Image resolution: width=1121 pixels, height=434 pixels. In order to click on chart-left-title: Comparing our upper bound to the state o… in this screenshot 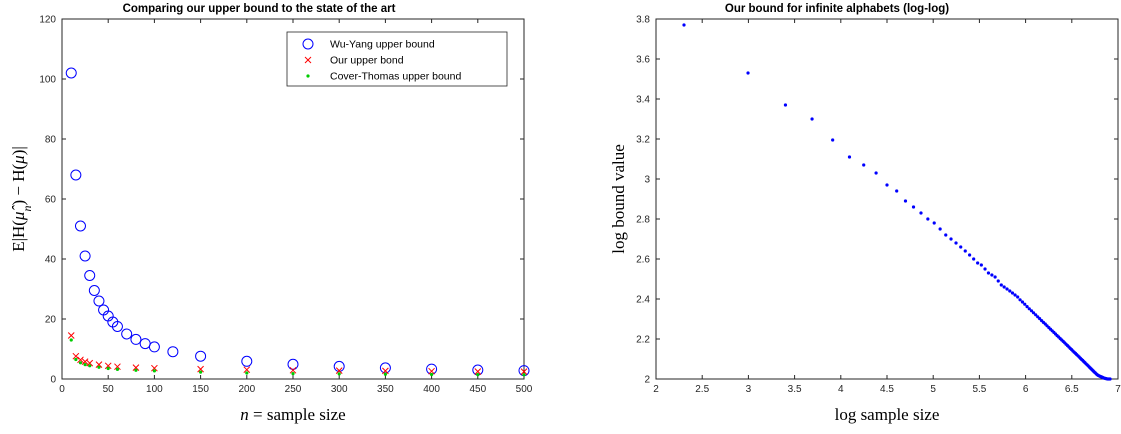, I will do `click(259, 9)`.